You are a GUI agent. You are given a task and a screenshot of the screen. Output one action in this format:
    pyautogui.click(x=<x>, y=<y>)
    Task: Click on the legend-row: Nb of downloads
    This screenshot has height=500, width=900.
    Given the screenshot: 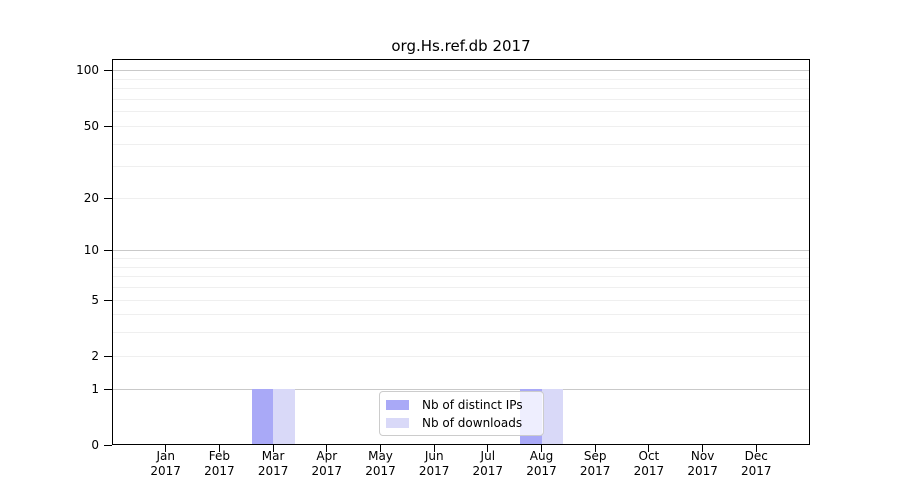 What is the action you would take?
    pyautogui.click(x=461, y=423)
    